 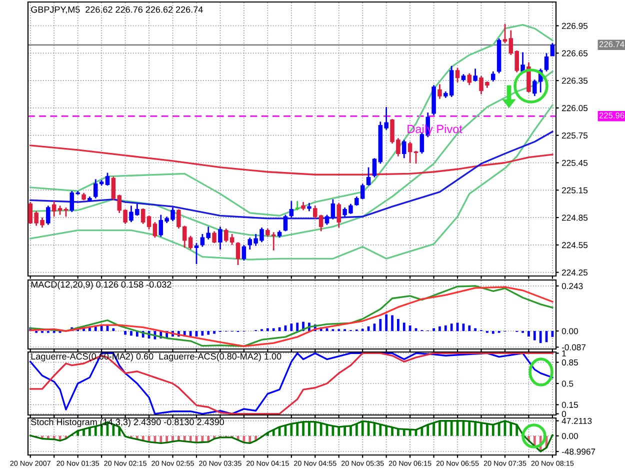 I want to click on text: 225.96, so click(x=611, y=115).